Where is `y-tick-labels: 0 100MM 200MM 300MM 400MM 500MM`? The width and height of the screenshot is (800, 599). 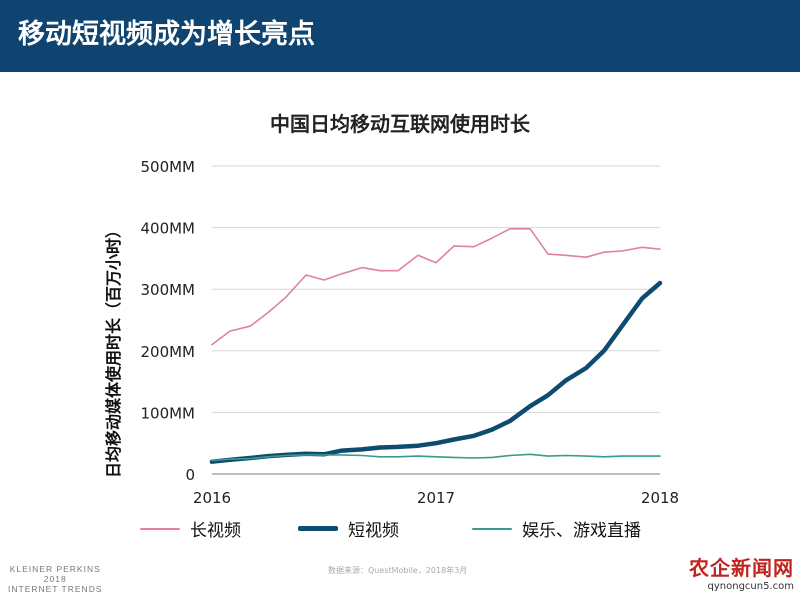
y-tick-labels: 0 100MM 200MM 300MM 400MM 500MM is located at coordinates (167, 321).